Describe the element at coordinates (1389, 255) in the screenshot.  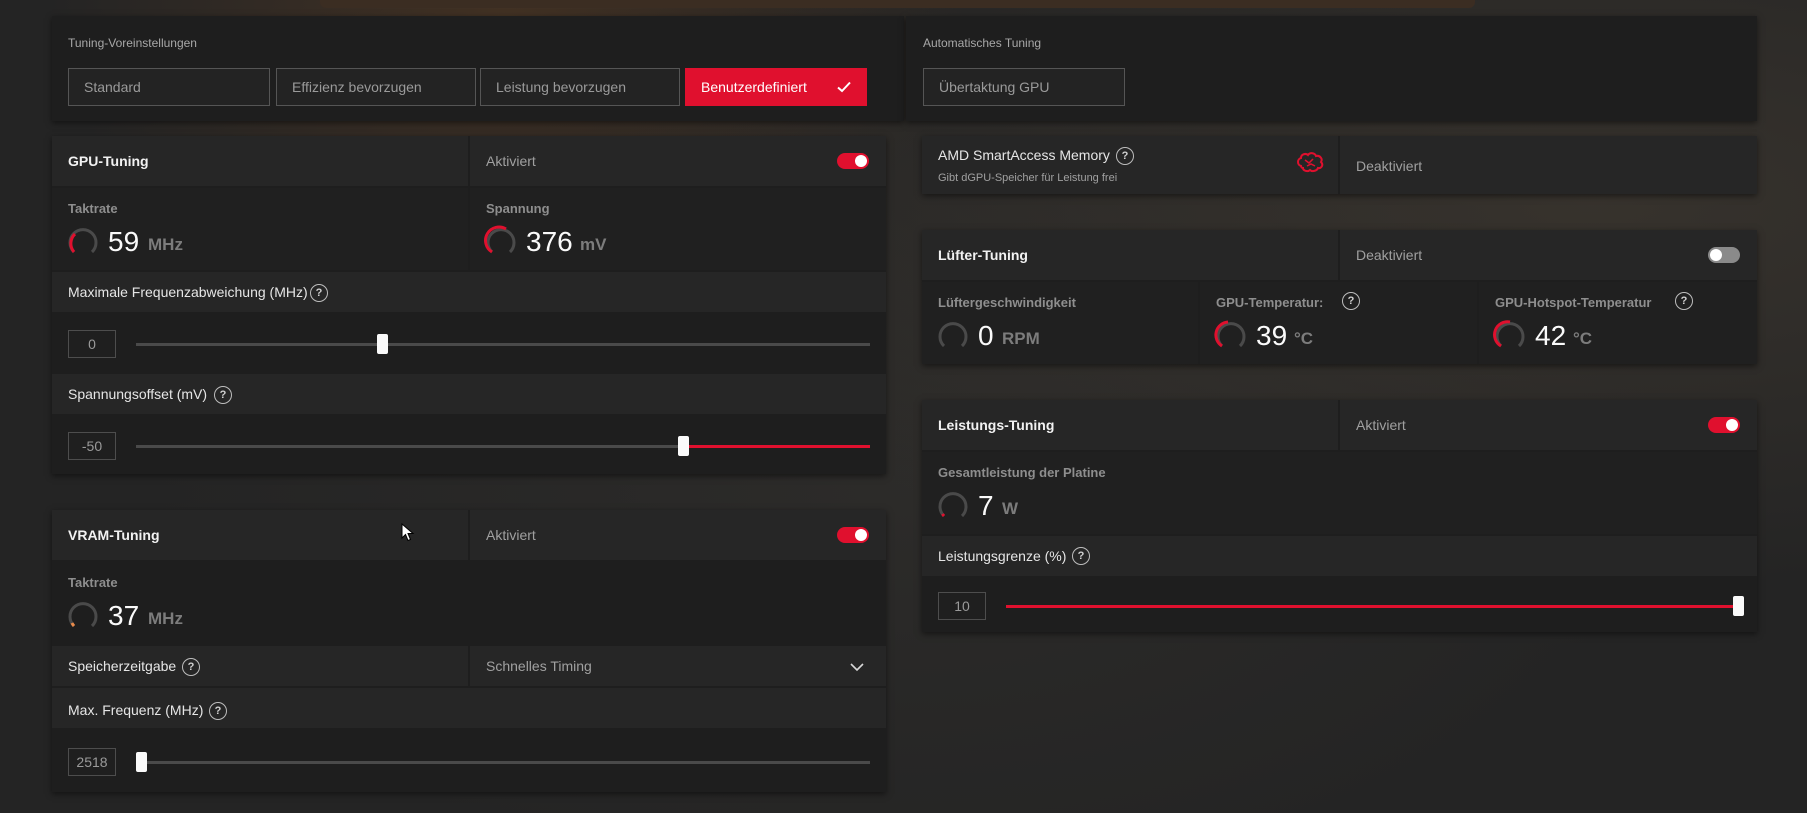
I see `fan-tuning-state: Deaktiviert` at that location.